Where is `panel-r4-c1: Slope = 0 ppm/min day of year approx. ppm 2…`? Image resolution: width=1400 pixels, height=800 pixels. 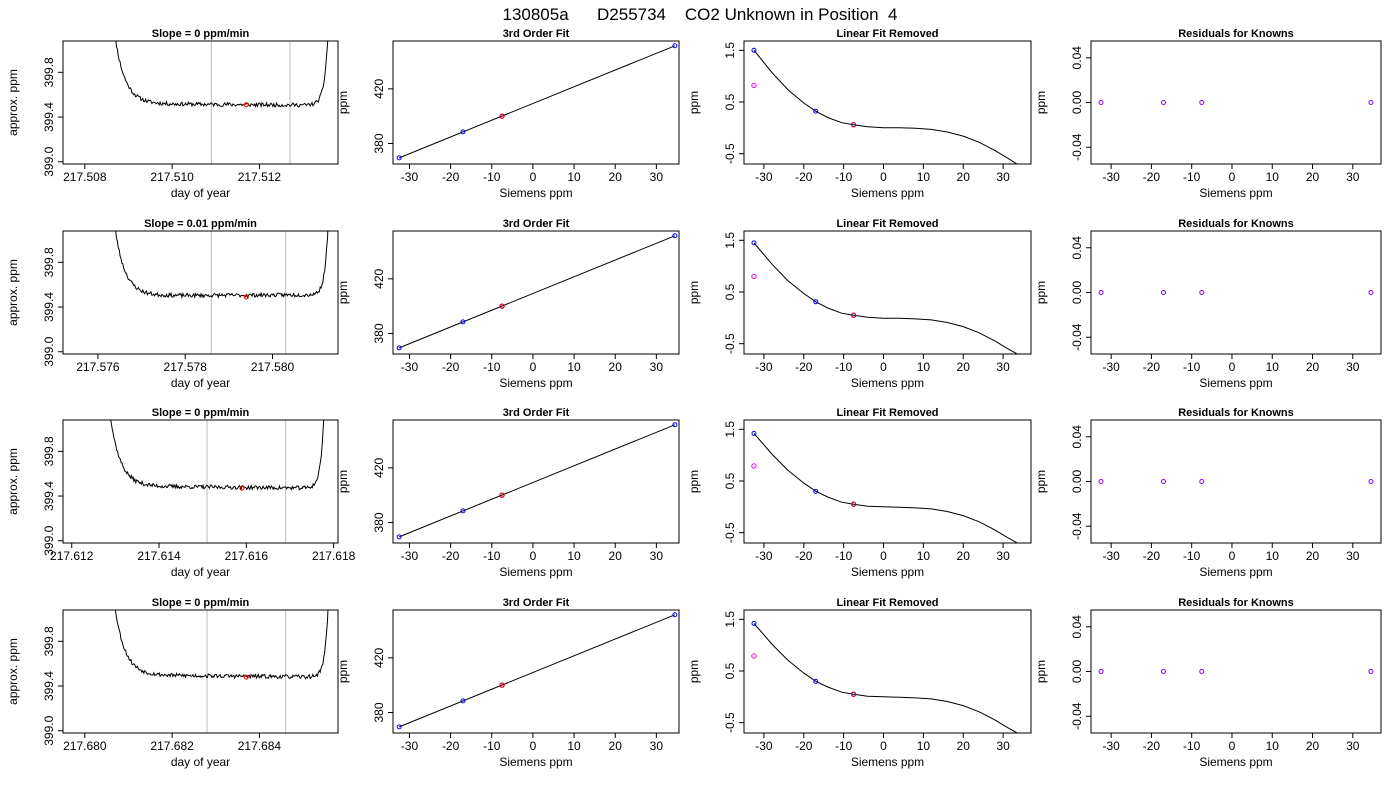 panel-r4-c1: Slope = 0 ppm/min day of year approx. ppm 2… is located at coordinates (172, 683).